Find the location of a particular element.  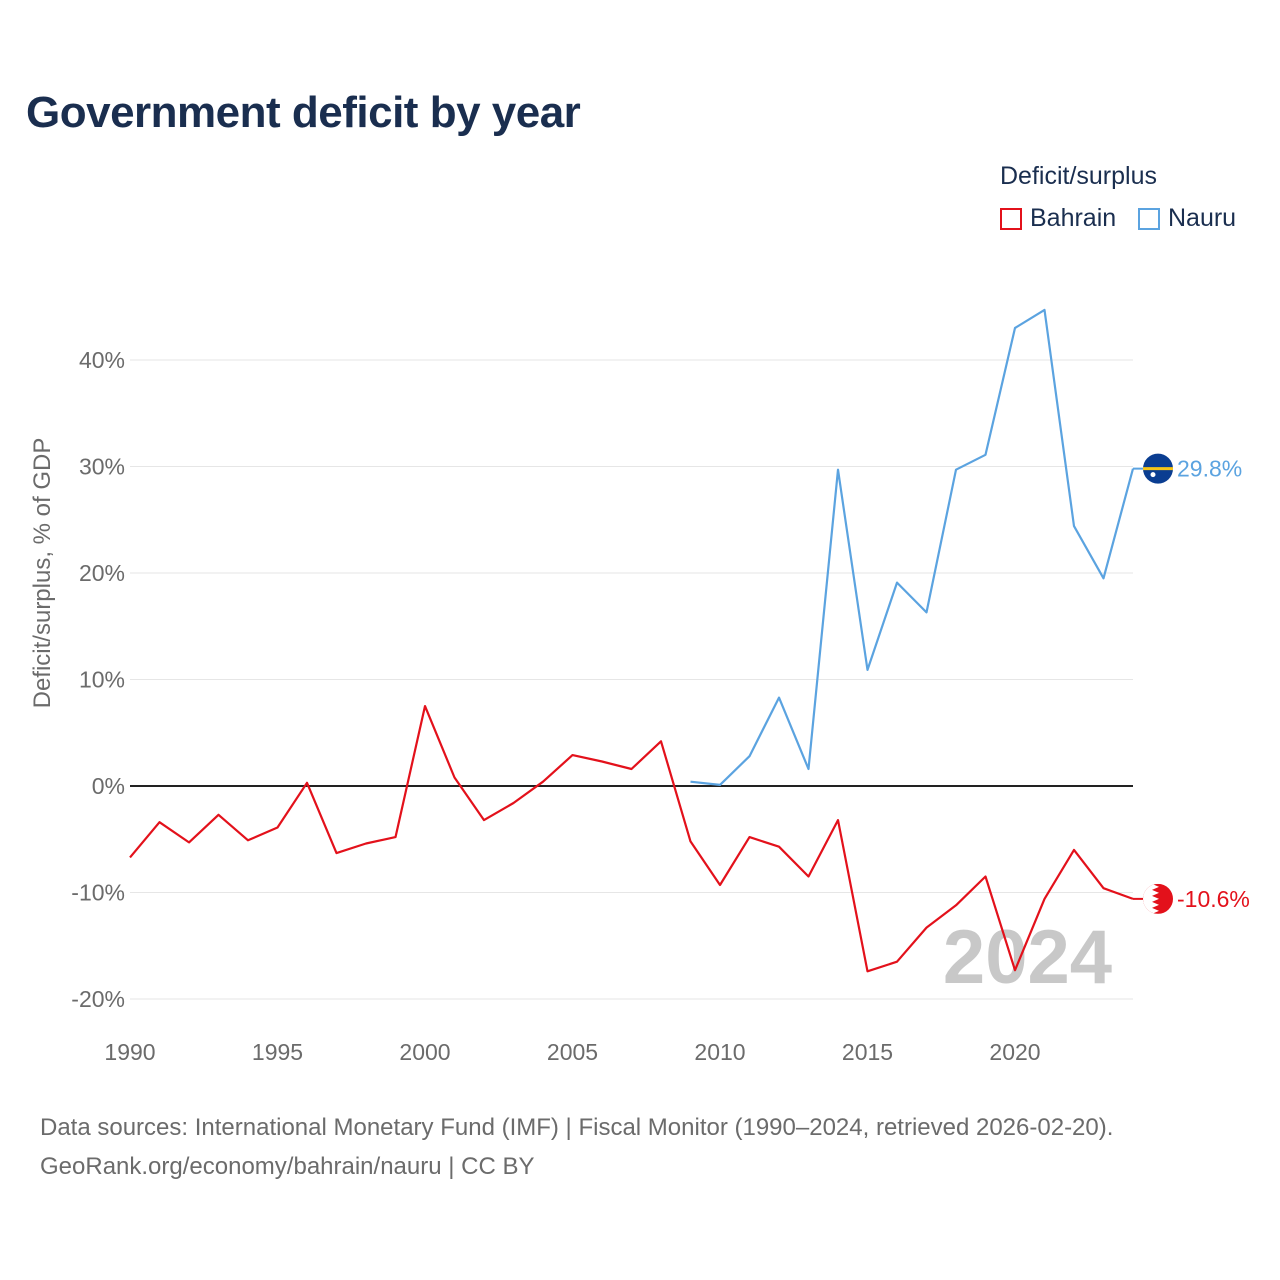

x-tick-label: 2005 is located at coordinates (572, 1052).